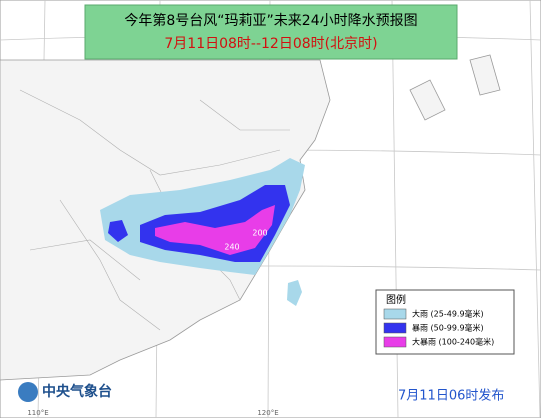  I want to click on legend-label: 暴雨 (50-99.9毫米), so click(448, 328).